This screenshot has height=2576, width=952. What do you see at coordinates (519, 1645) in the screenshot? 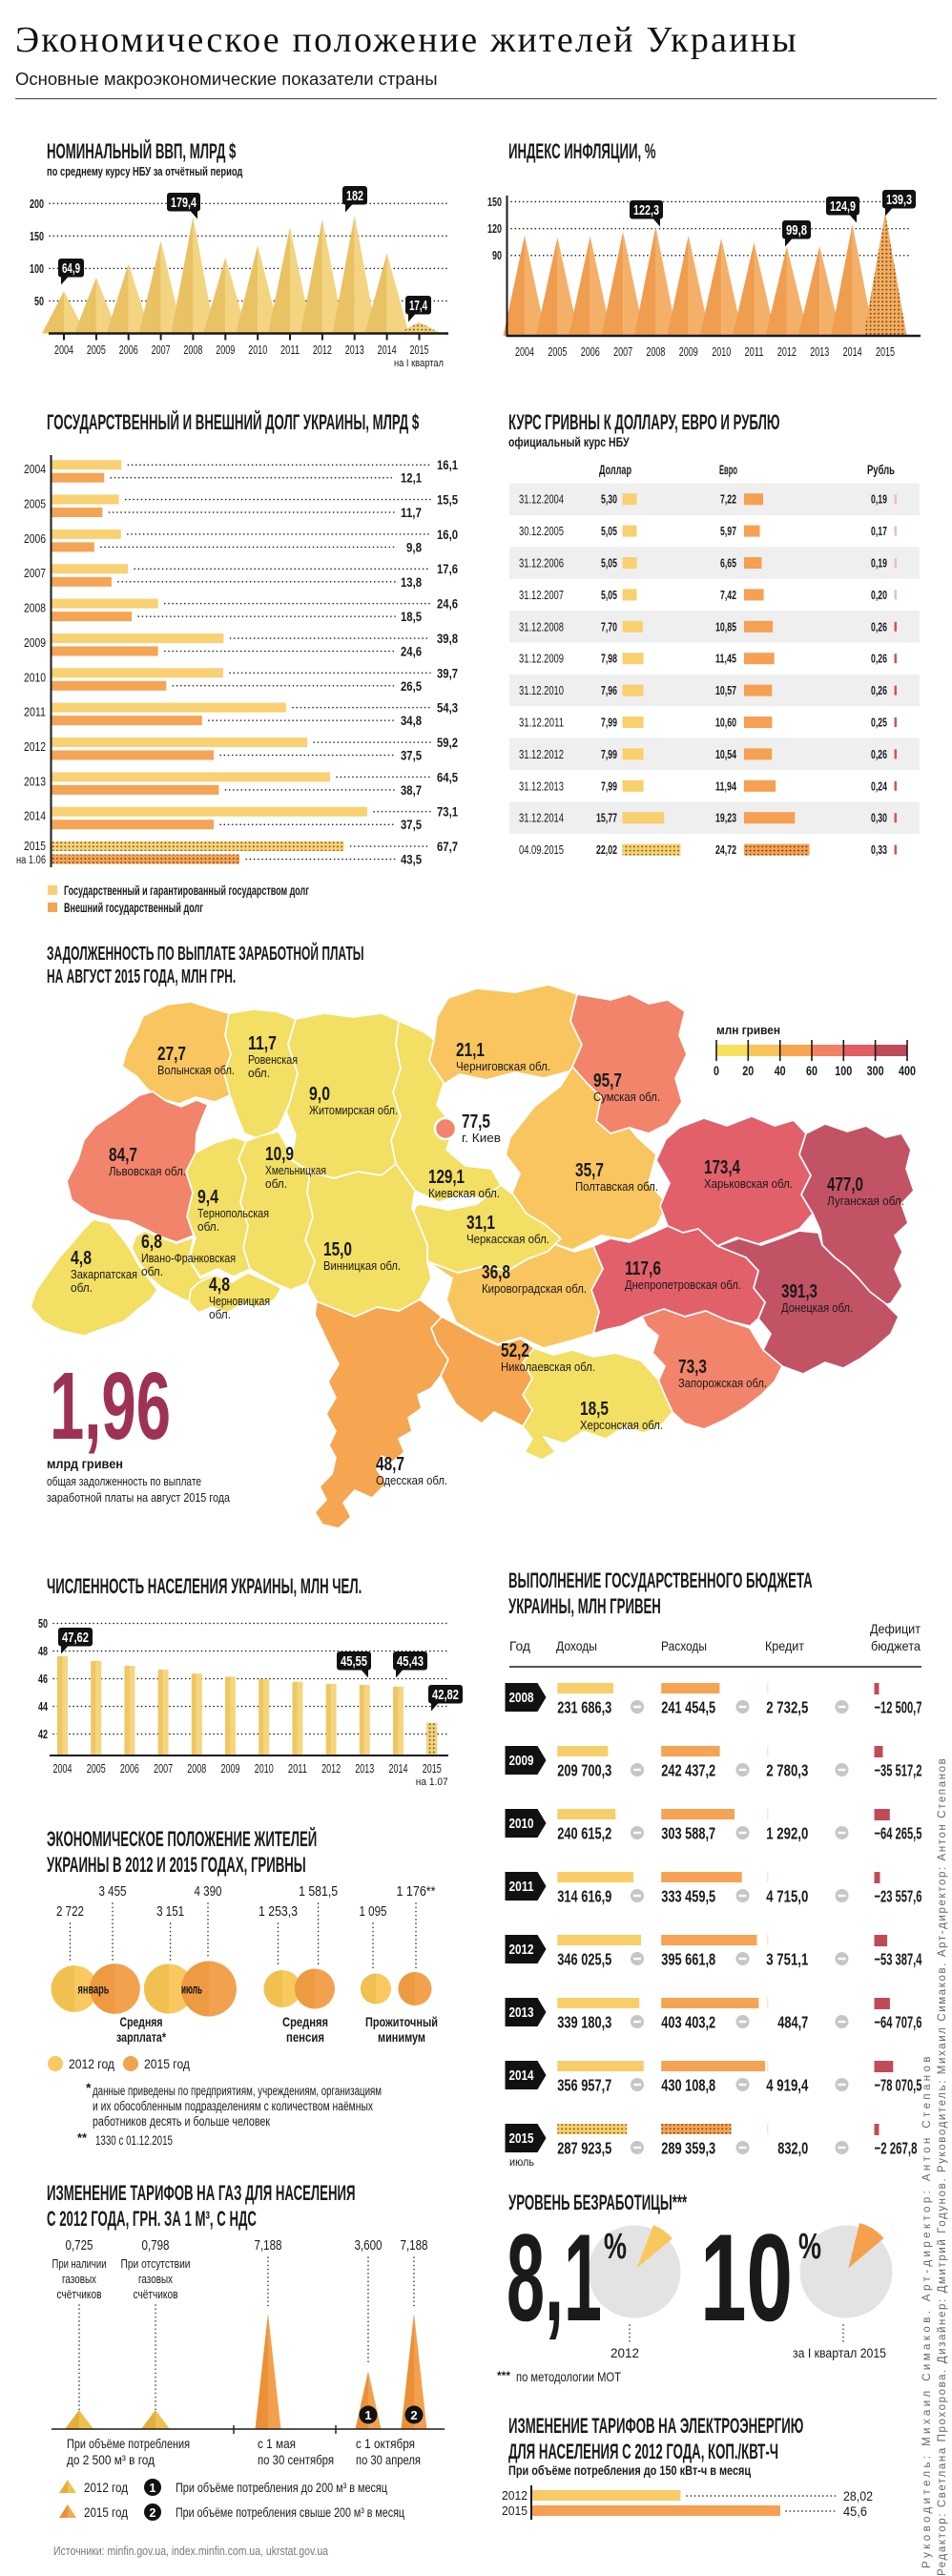
I see `svg-text: Год` at bounding box center [519, 1645].